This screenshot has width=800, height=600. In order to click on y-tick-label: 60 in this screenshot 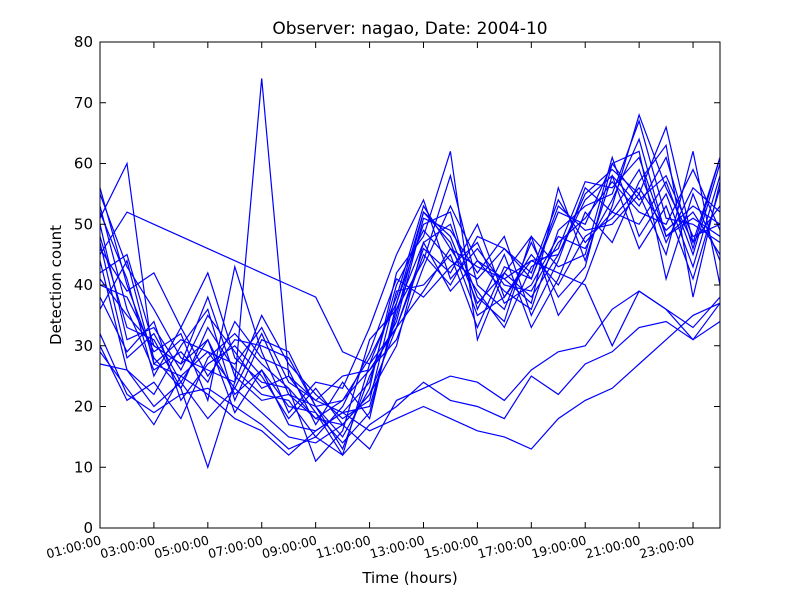, I will do `click(83, 164)`.